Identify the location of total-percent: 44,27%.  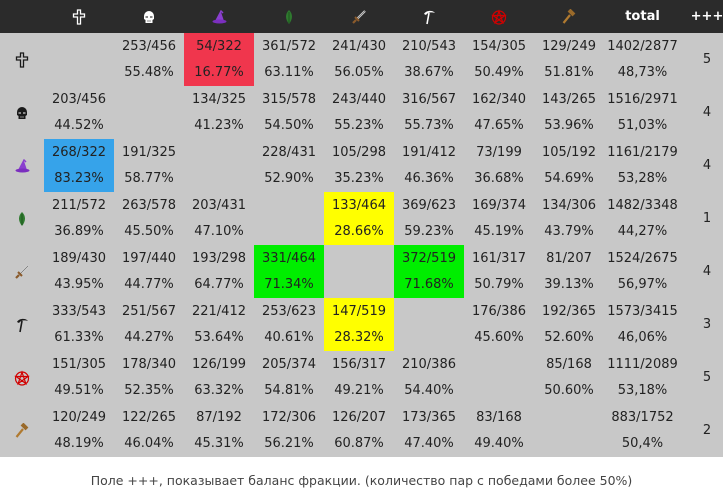
(642, 231).